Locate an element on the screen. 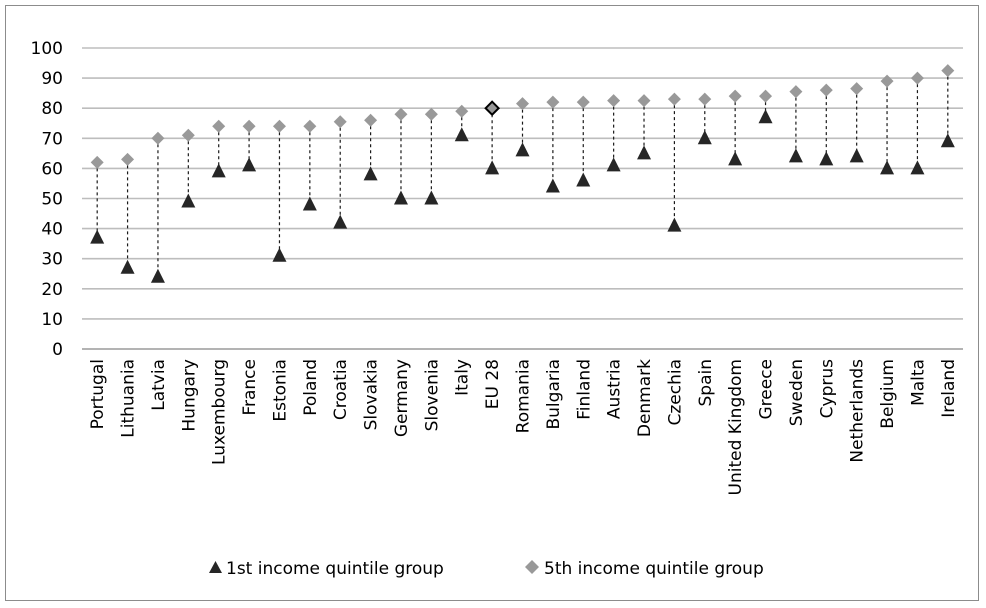 The height and width of the screenshot is (608, 986). x-category-label: Ireland is located at coordinates (949, 388).